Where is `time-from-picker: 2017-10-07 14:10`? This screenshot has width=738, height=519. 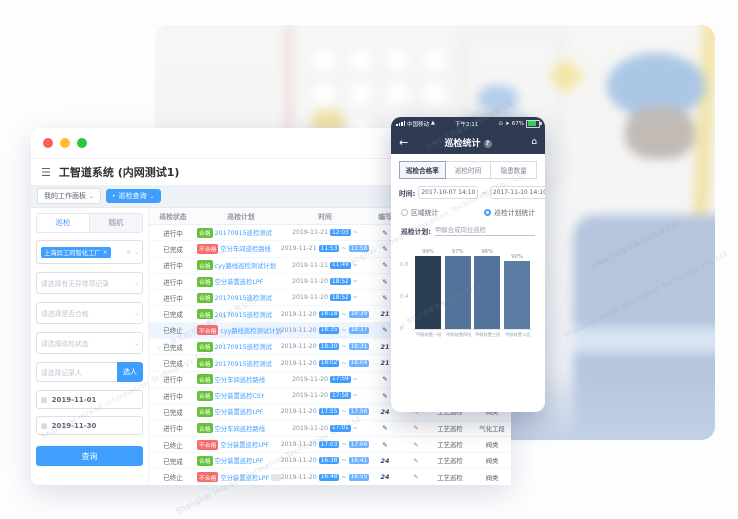 time-from-picker: 2017-10-07 14:10 is located at coordinates (448, 192).